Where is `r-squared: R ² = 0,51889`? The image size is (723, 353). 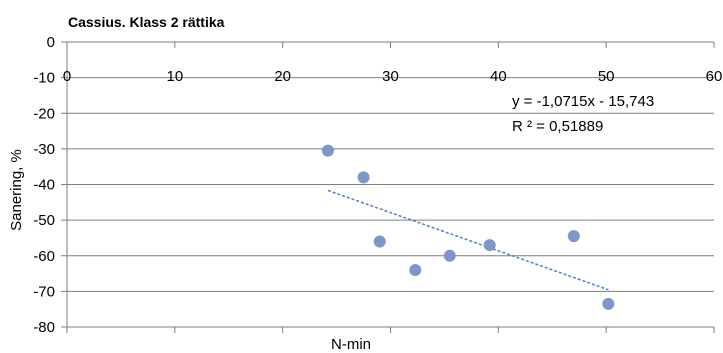
r-squared: R ² = 0,51889 is located at coordinates (557, 126).